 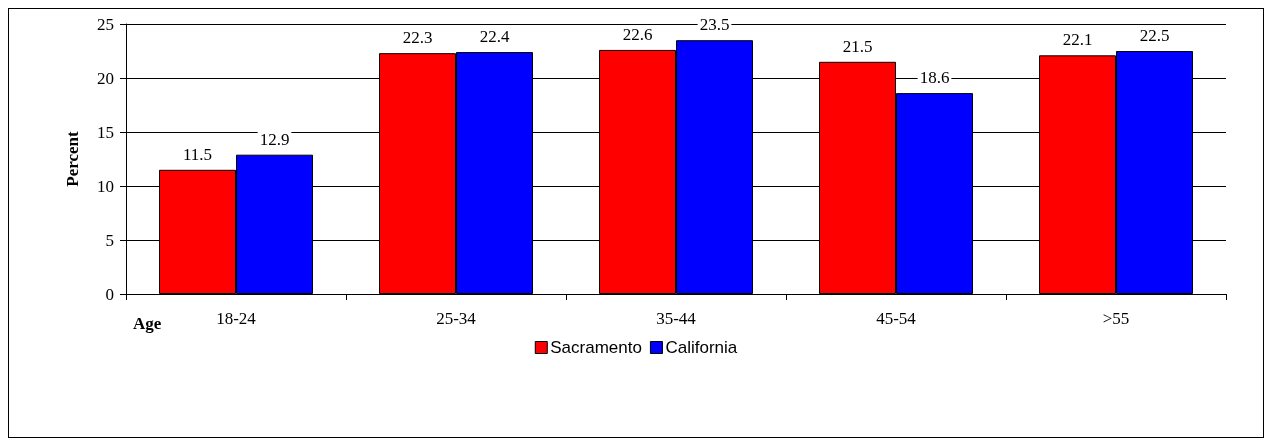 What do you see at coordinates (934, 78) in the screenshot?
I see `data-label: 18.6` at bounding box center [934, 78].